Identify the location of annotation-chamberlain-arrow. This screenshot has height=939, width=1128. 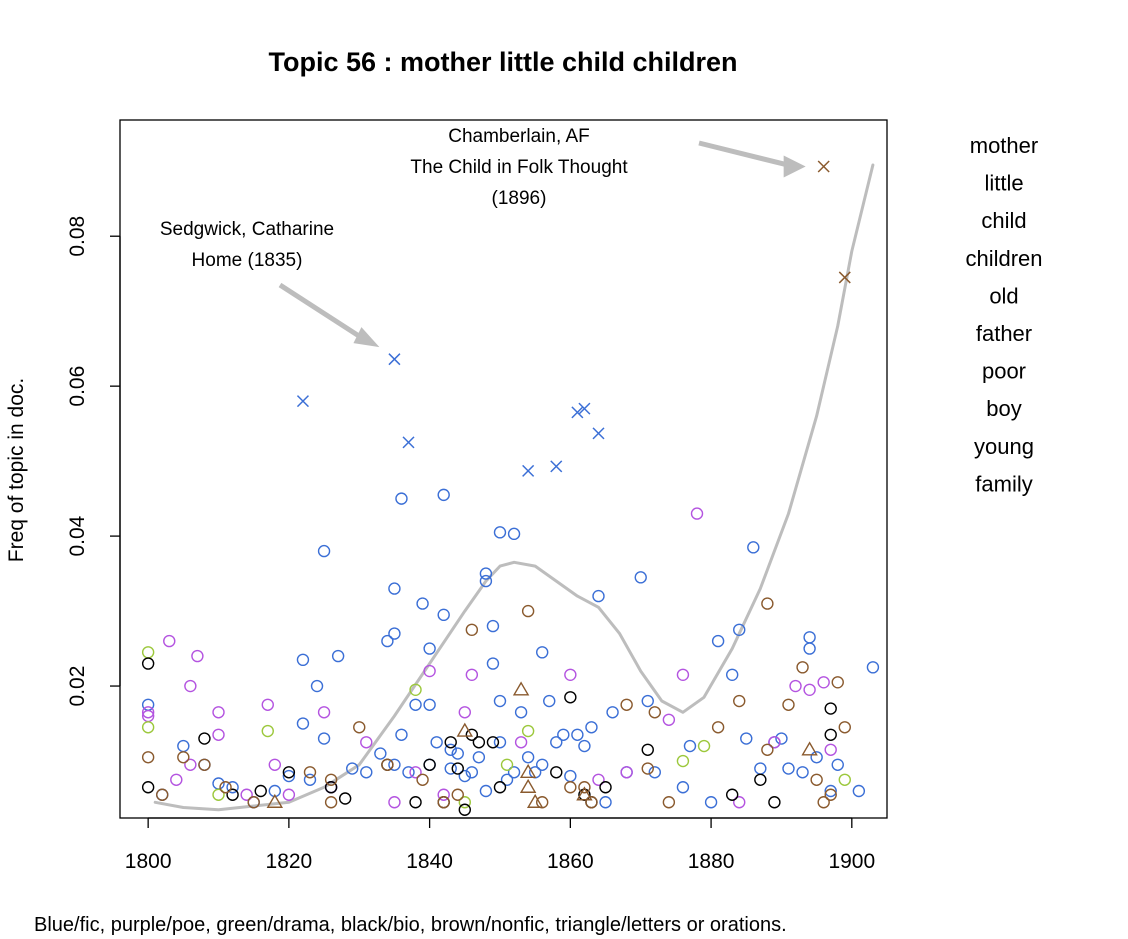
(744, 154).